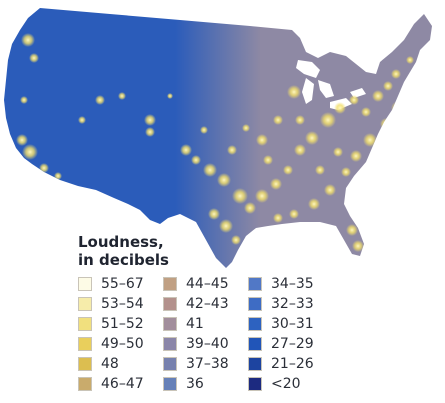 Image resolution: width=445 pixels, height=403 pixels. I want to click on legend-item: 34–35, so click(281, 284).